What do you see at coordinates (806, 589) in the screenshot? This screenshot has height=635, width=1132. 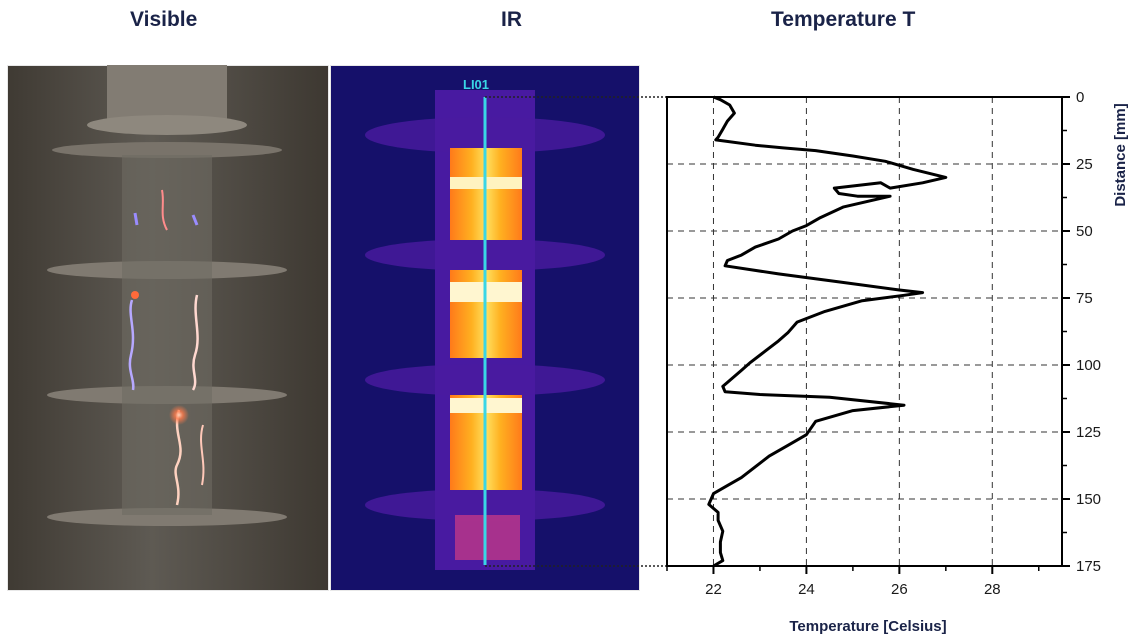 I see `x-tick-label: 24` at bounding box center [806, 589].